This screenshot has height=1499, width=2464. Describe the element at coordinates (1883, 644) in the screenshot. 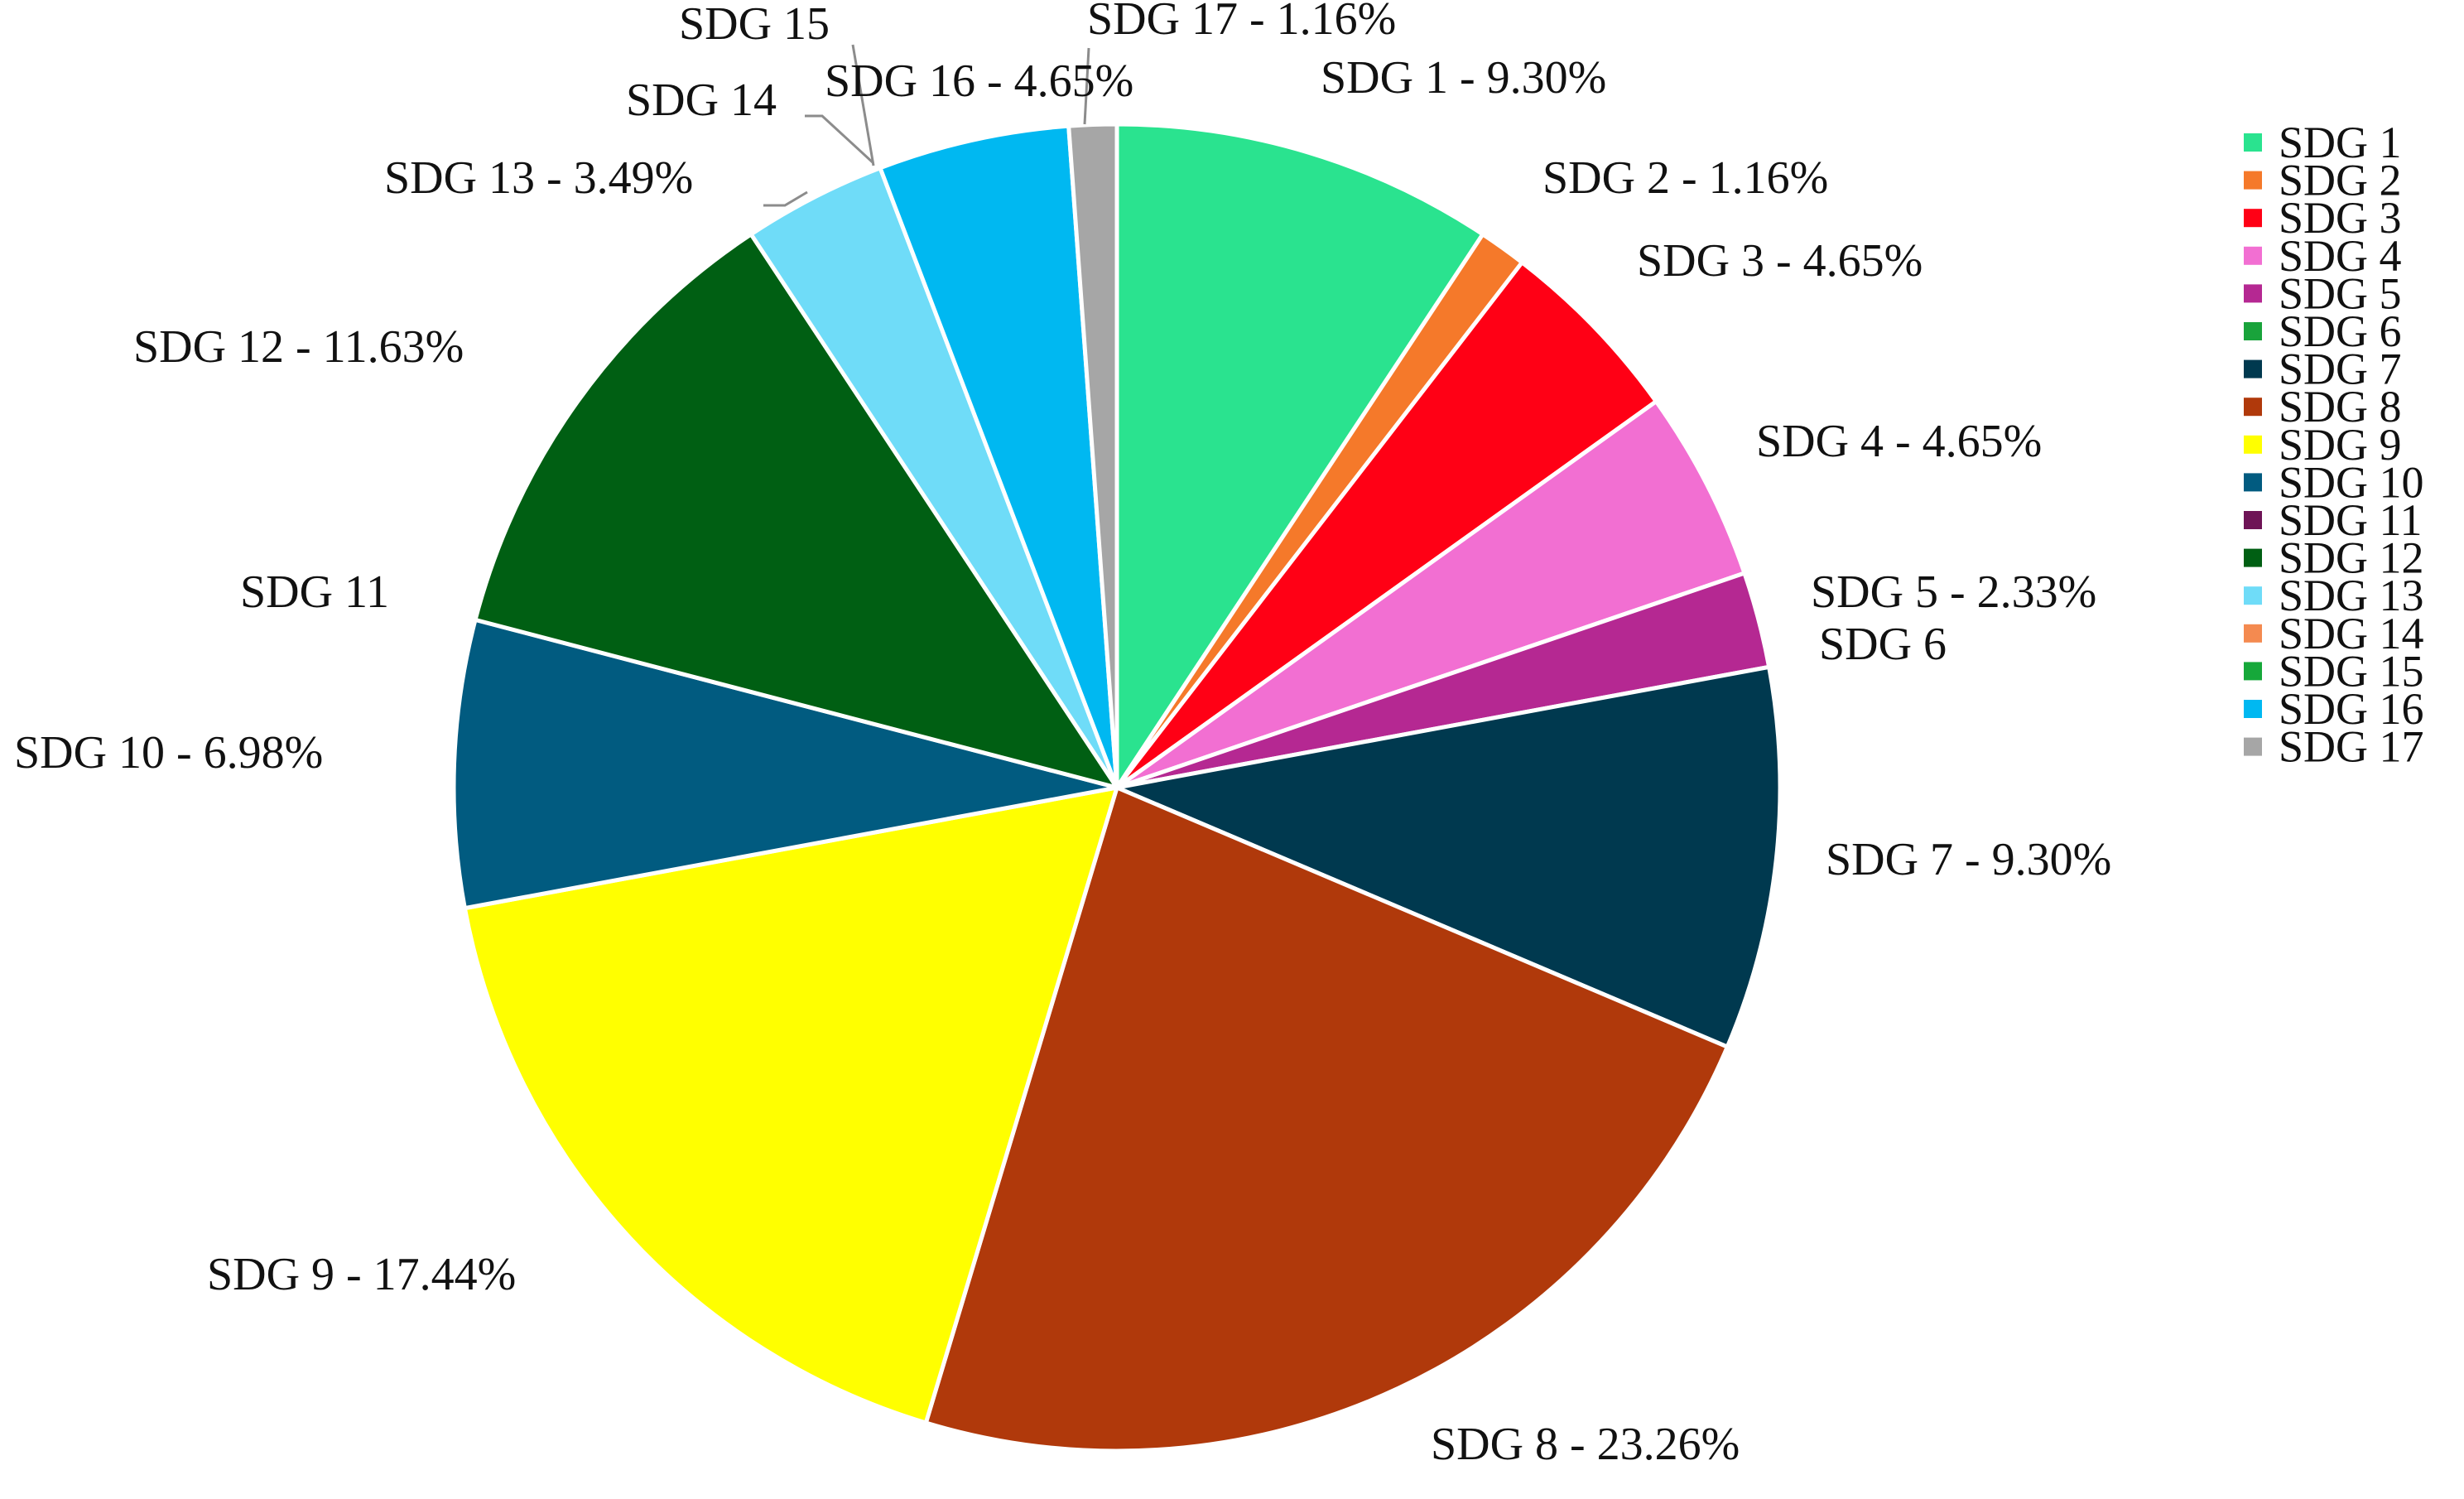

I see `data-label-sdg-6: SDG 6` at that location.